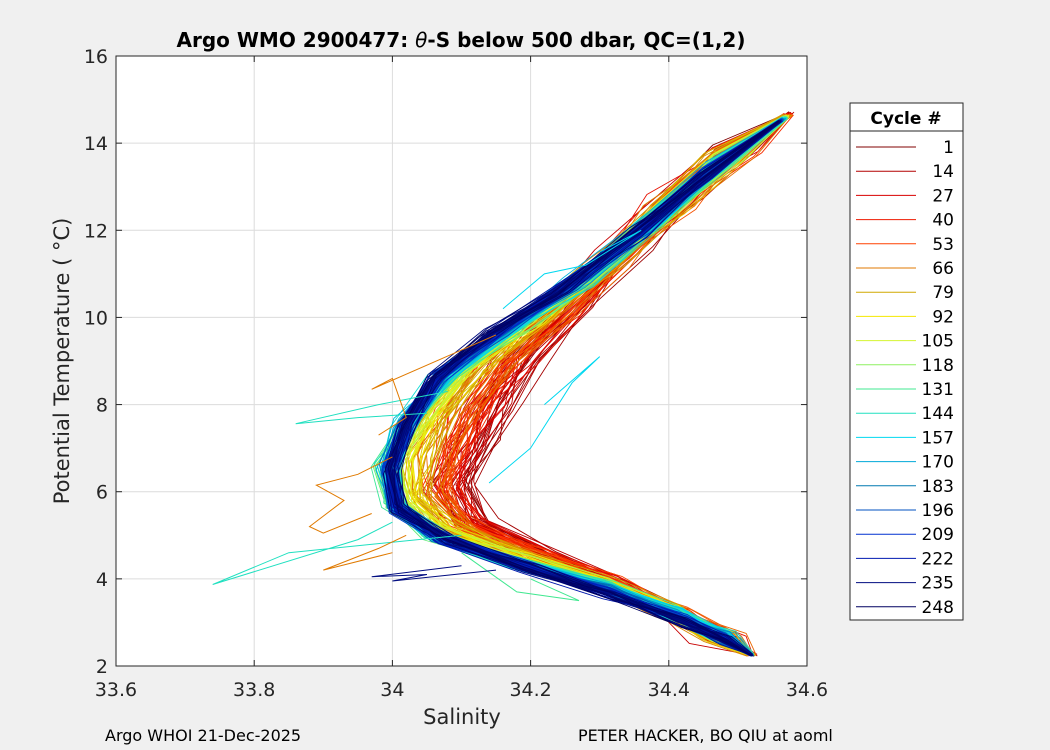 The image size is (1050, 750). Describe the element at coordinates (62, 361) in the screenshot. I see `y-axis-label: Potential Temperature ( °C)` at that location.